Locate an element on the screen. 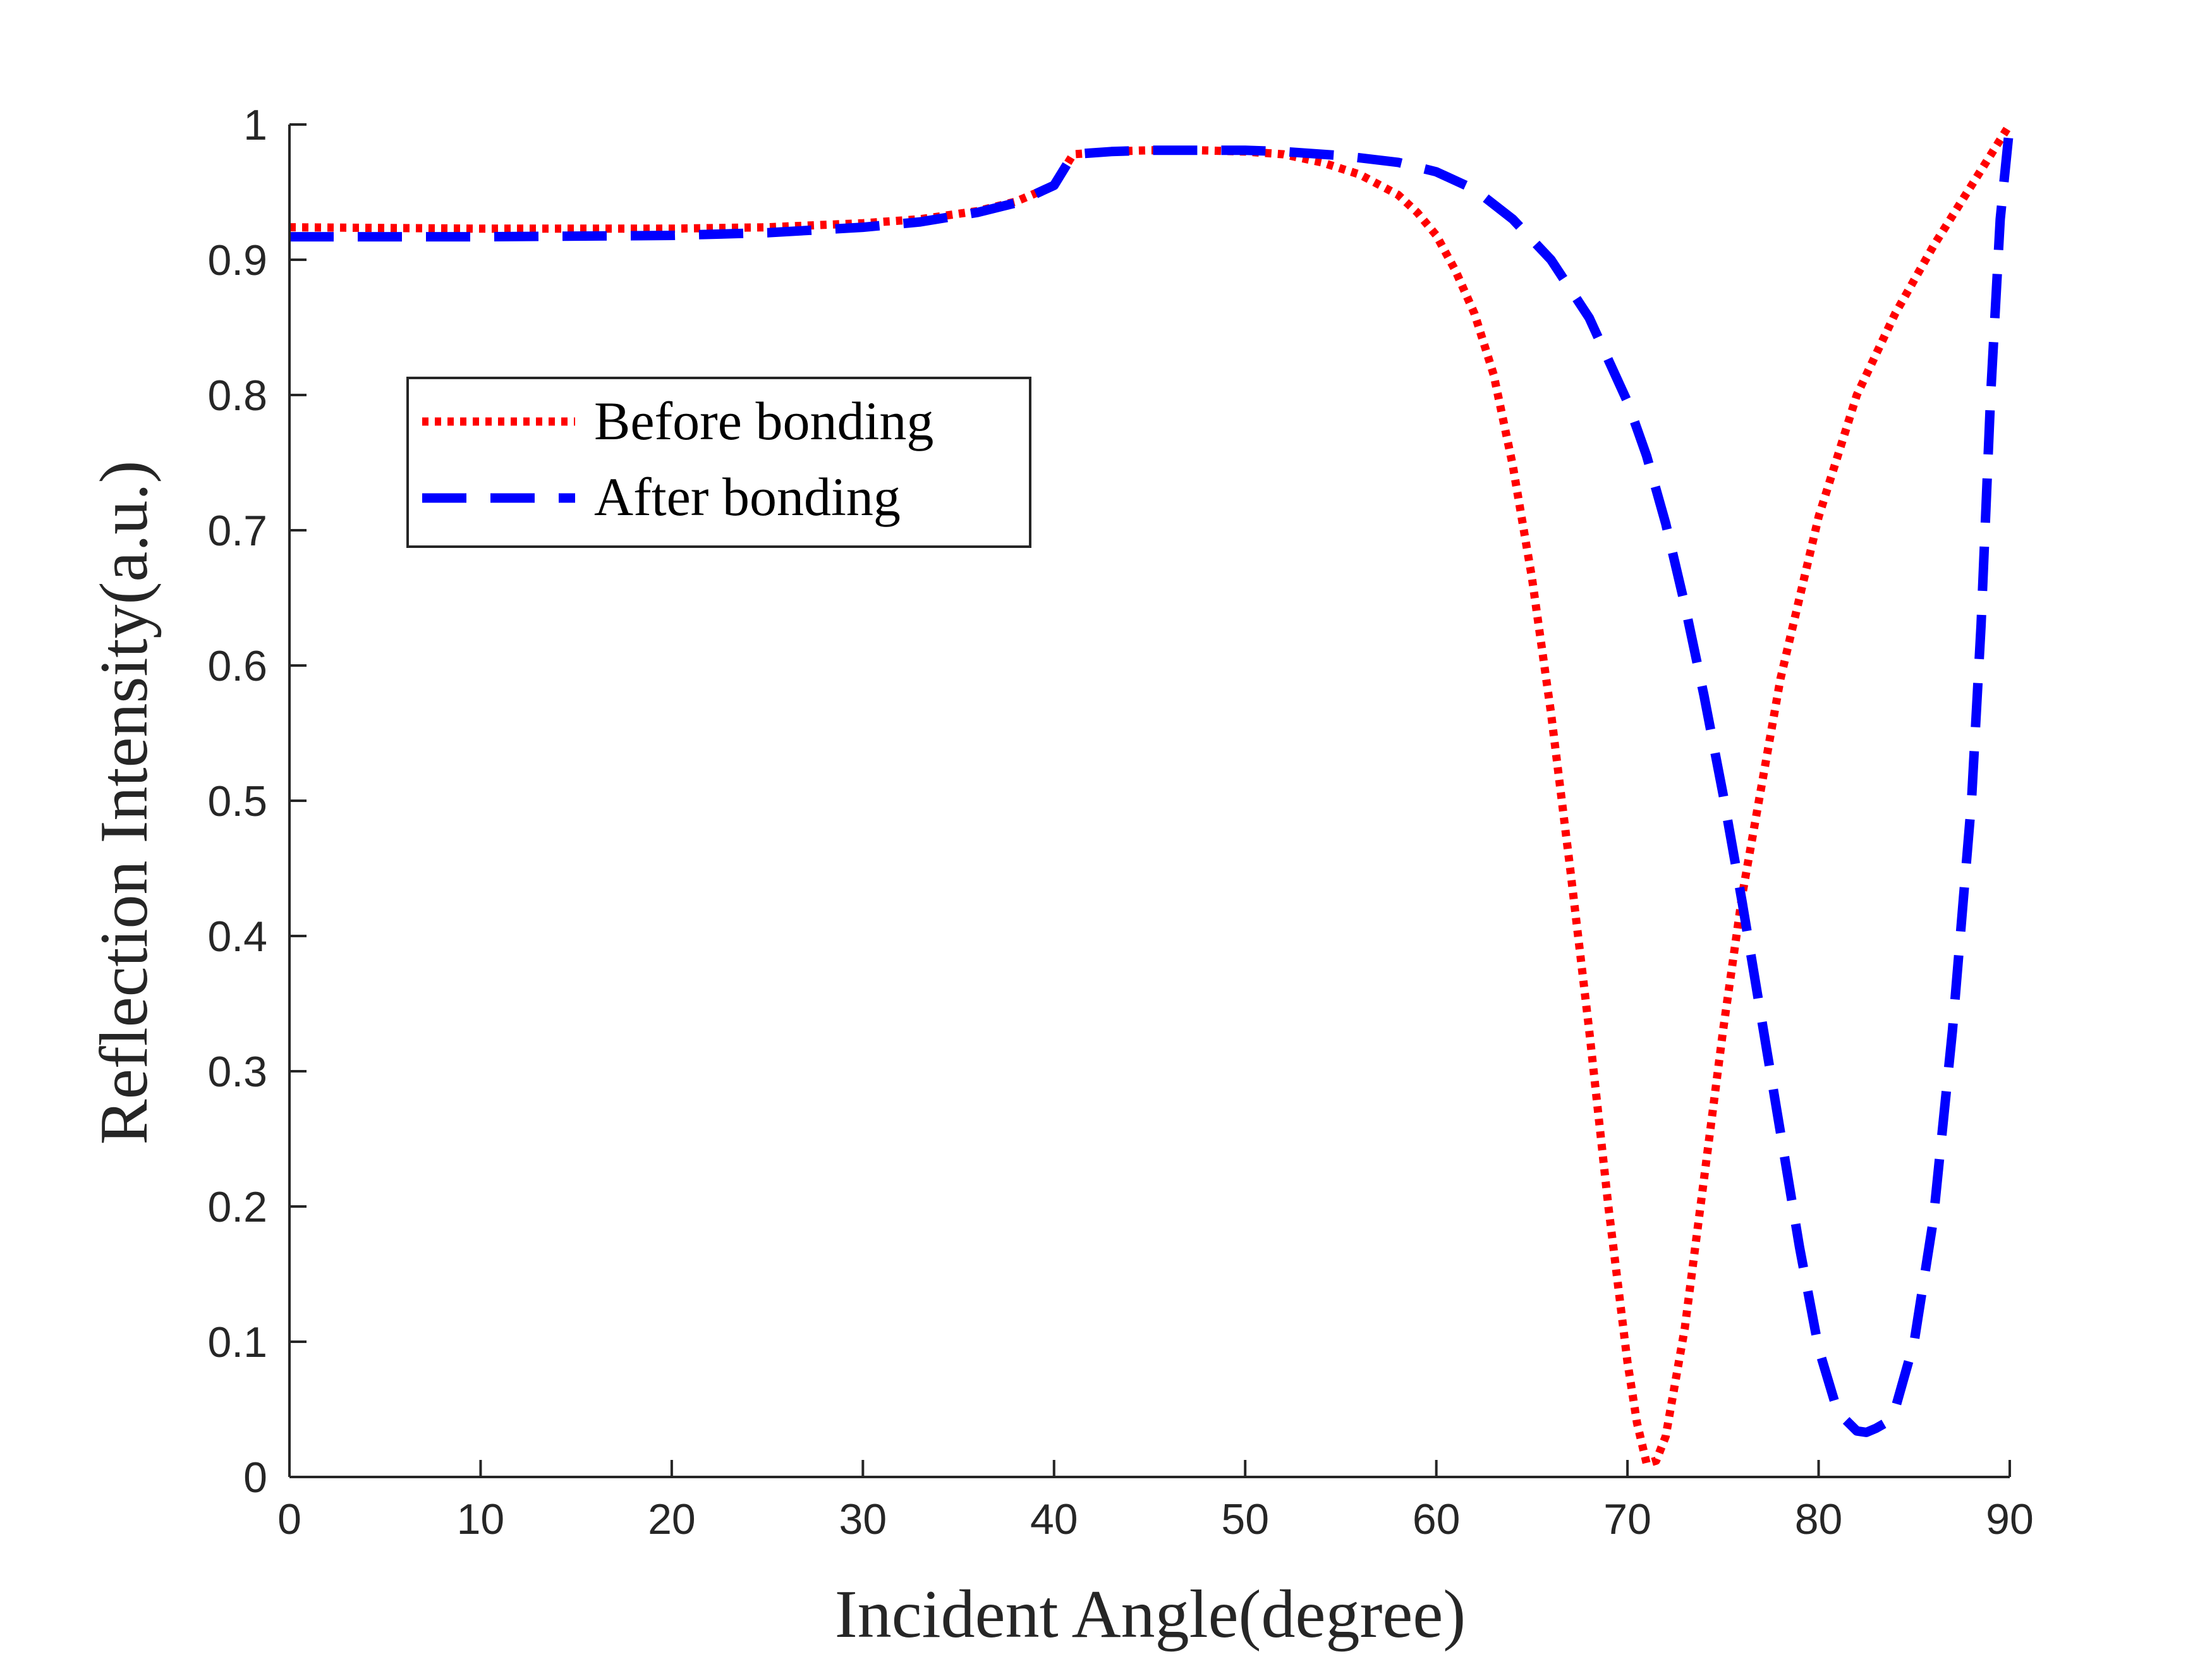 Image resolution: width=2212 pixels, height=1659 pixels. y-tick-label: 0.4 is located at coordinates (237, 937).